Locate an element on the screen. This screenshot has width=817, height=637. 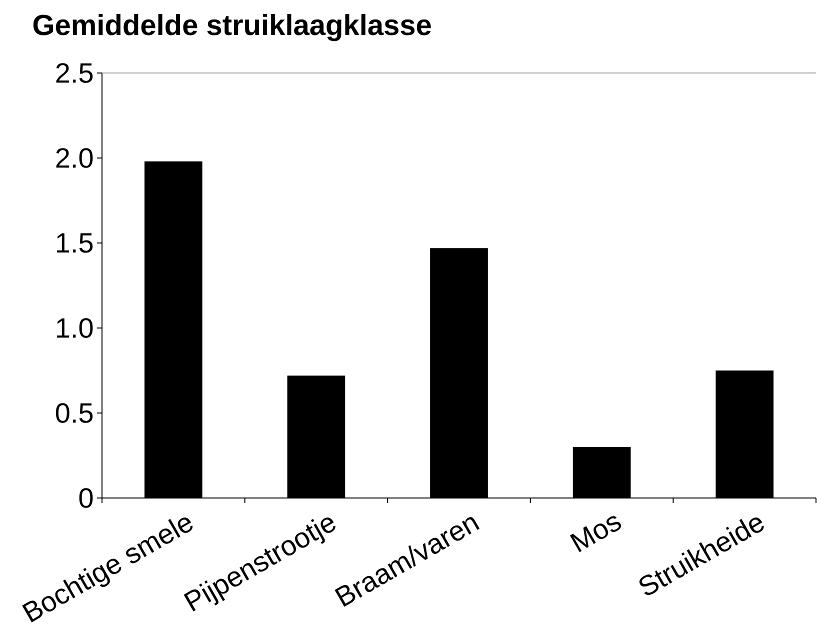
chart-title: Gemiddelde struiklaagklasse is located at coordinates (232, 28).